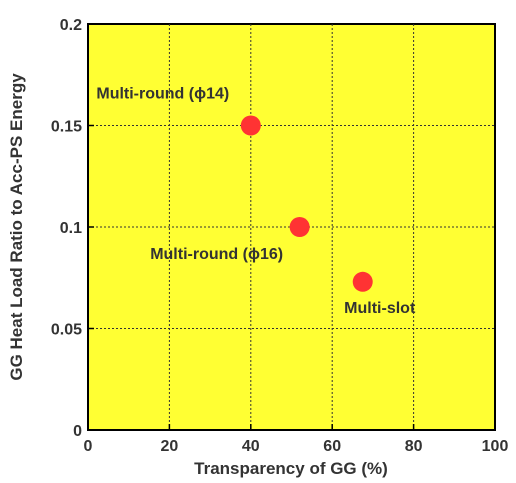  Describe the element at coordinates (170, 446) in the screenshot. I see `x-tick-label: 20` at that location.